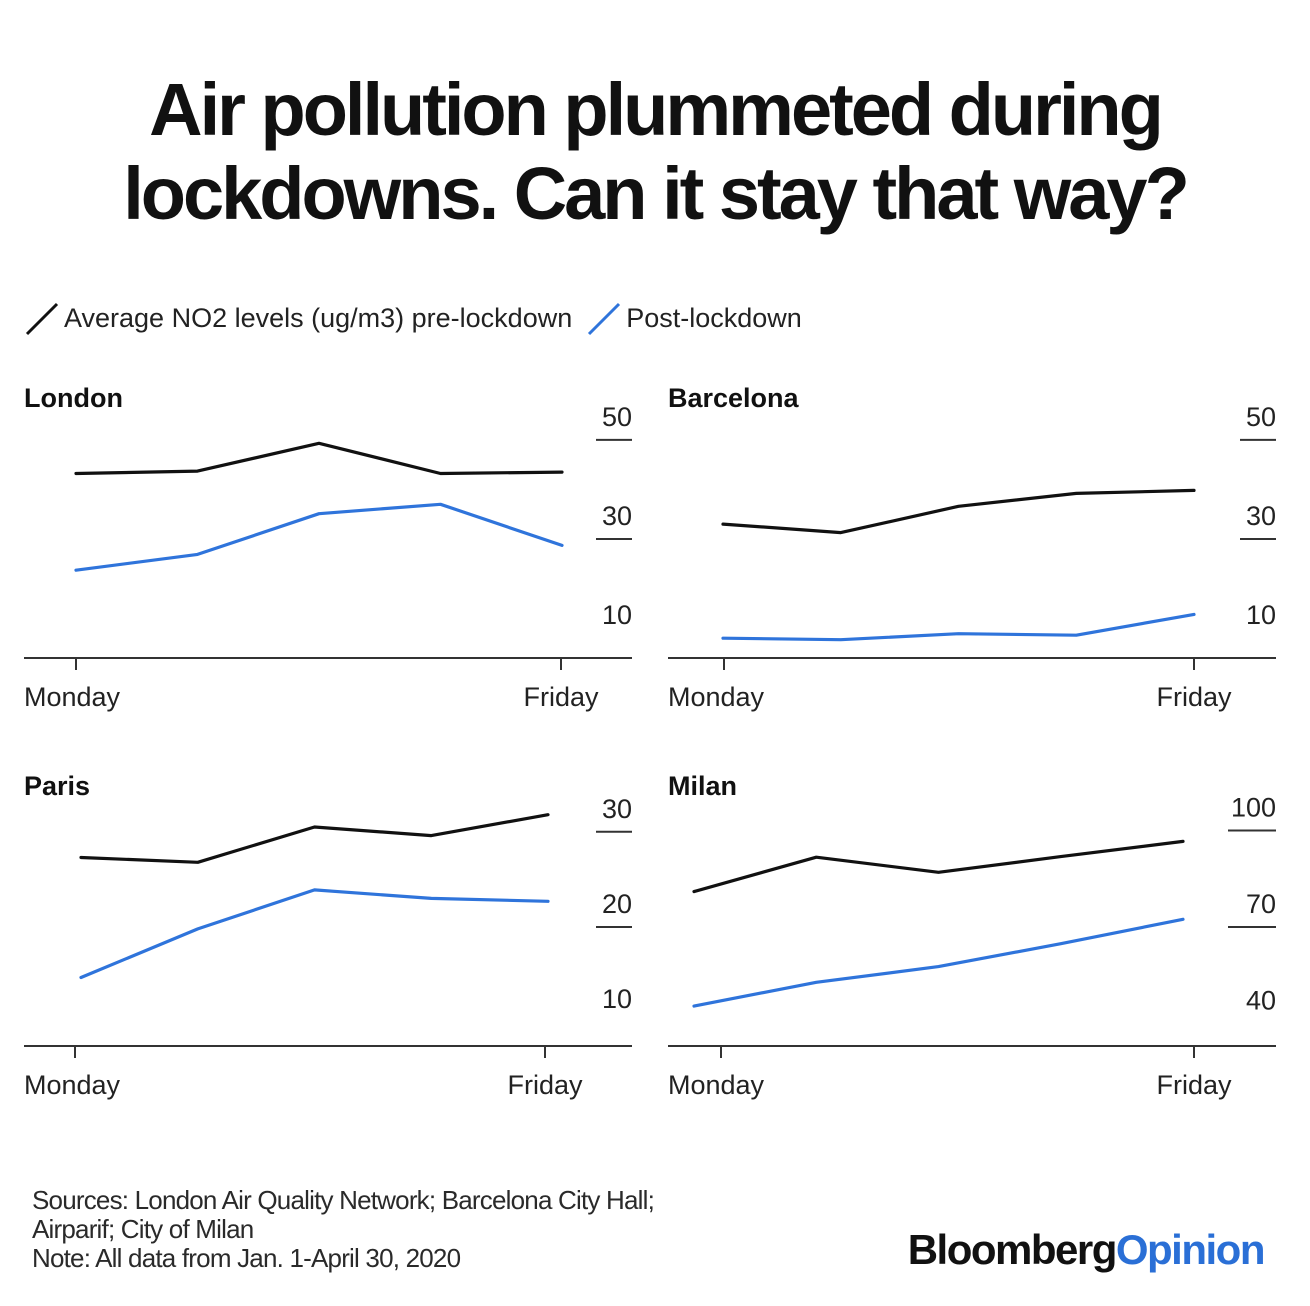 This screenshot has height=1306, width=1310. What do you see at coordinates (1190, 1249) in the screenshot?
I see `brand-logo-opinion: Opinion` at bounding box center [1190, 1249].